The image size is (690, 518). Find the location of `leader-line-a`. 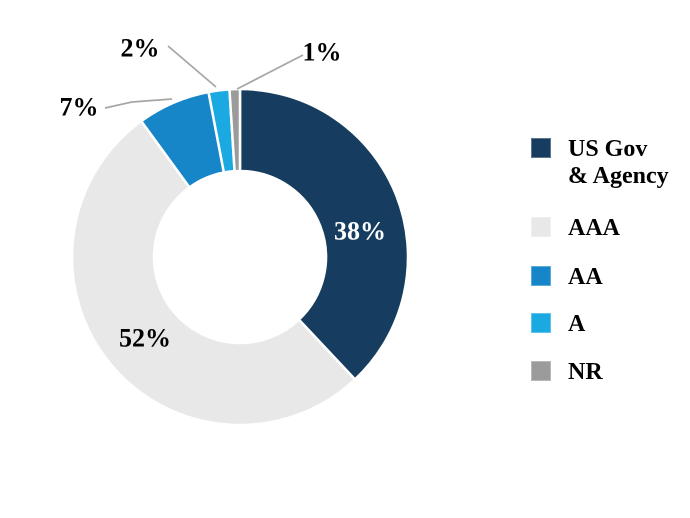

leader-line-a is located at coordinates (192, 66).